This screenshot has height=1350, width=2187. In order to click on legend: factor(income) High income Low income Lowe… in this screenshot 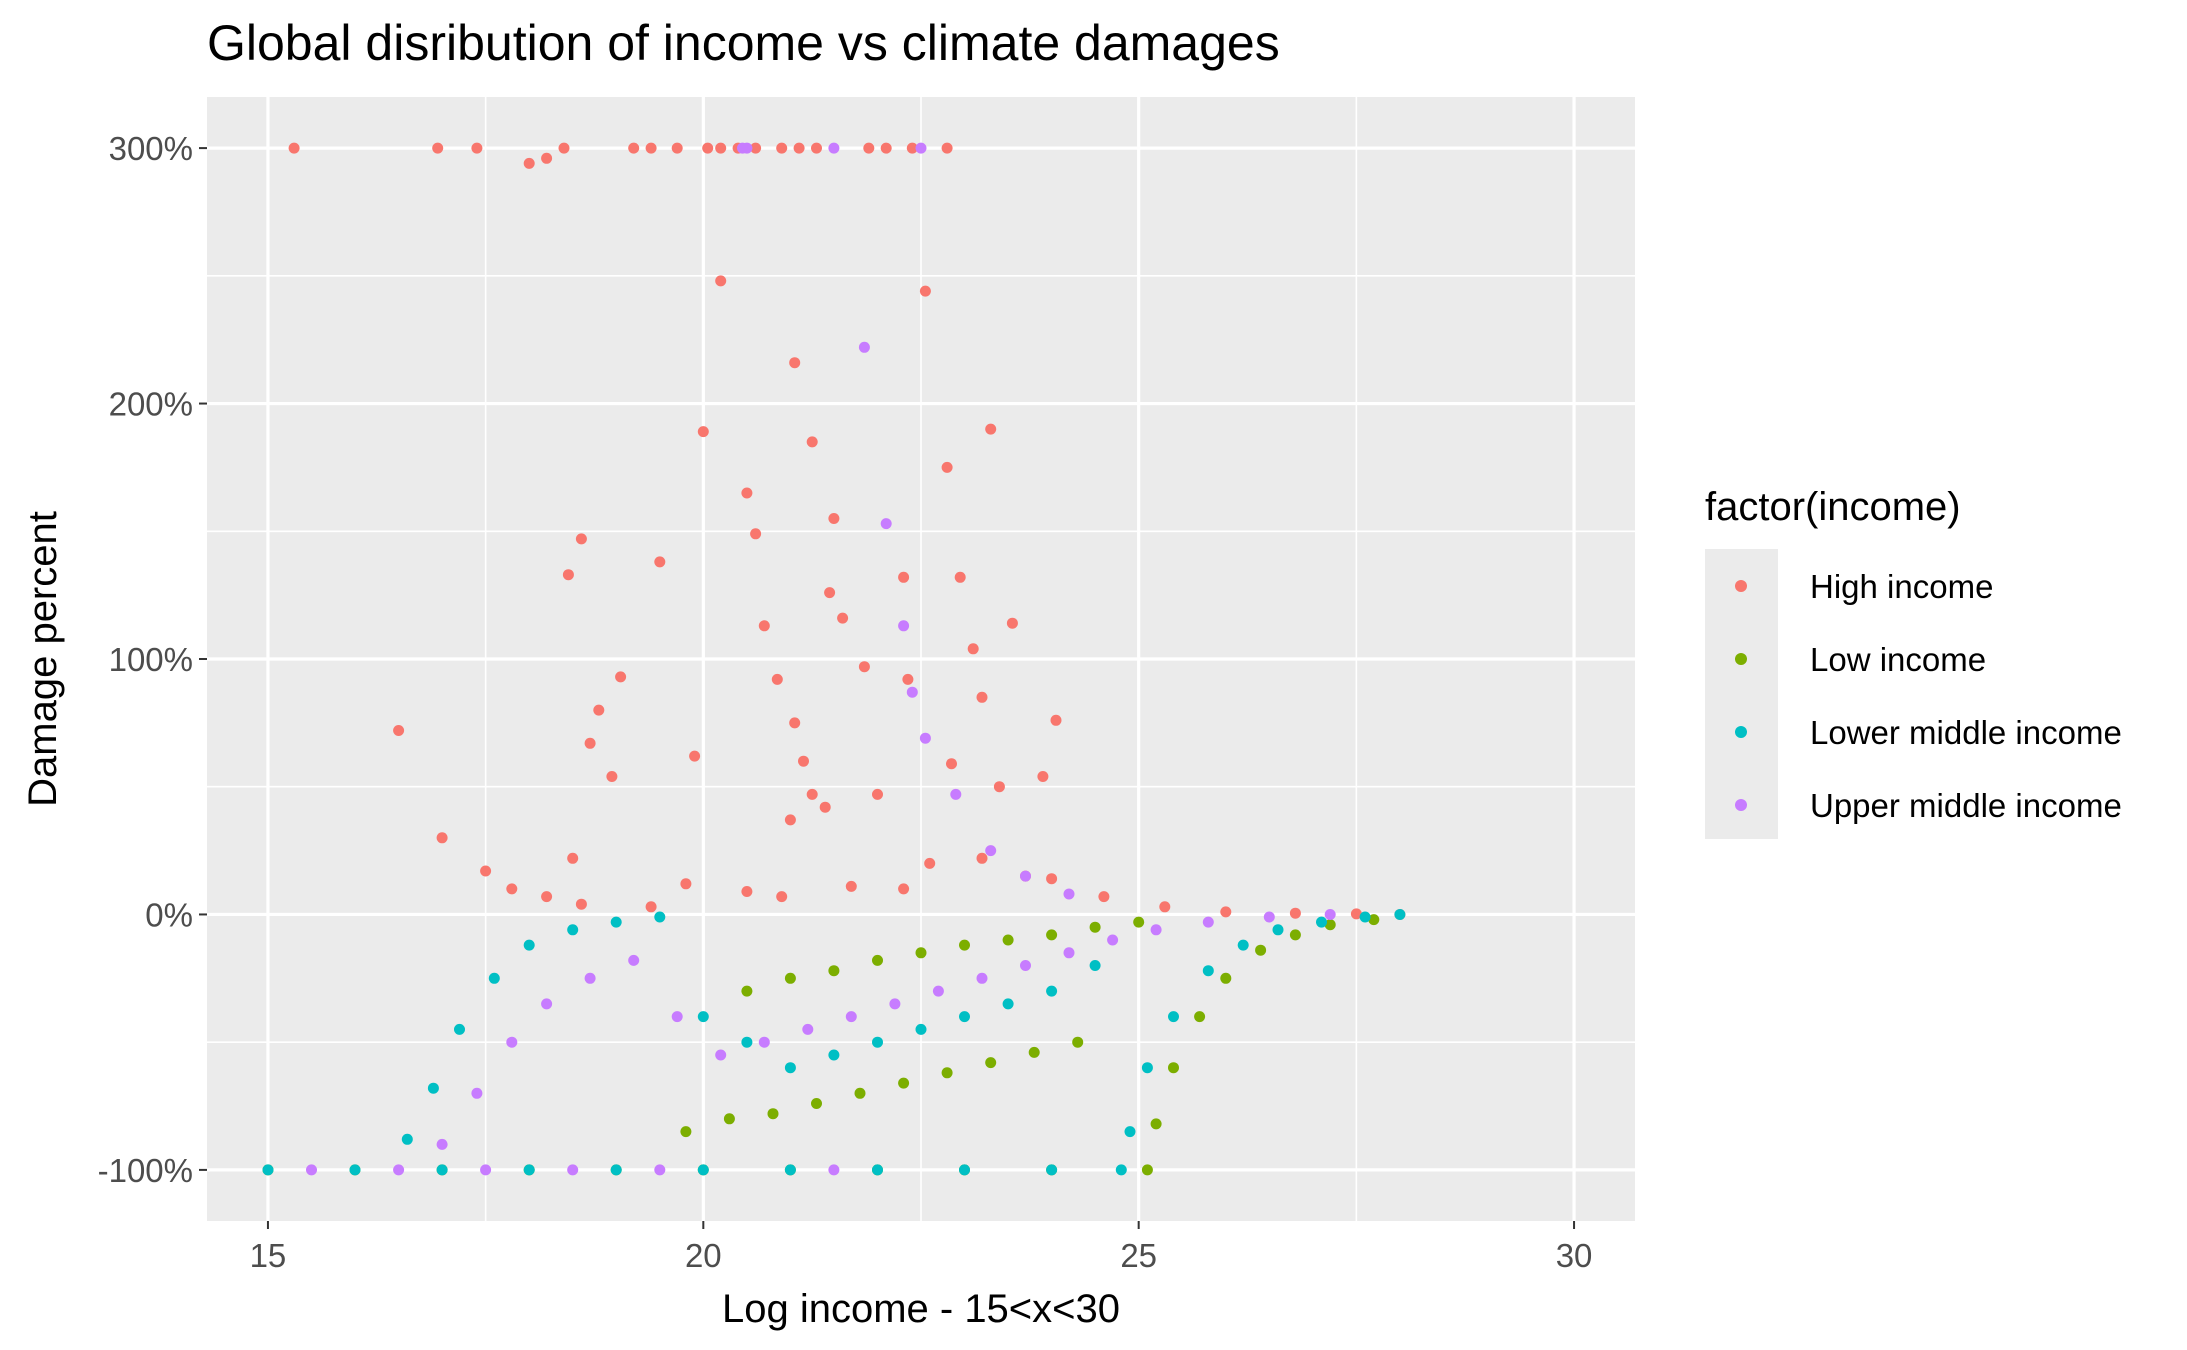, I will do `click(1913, 662)`.